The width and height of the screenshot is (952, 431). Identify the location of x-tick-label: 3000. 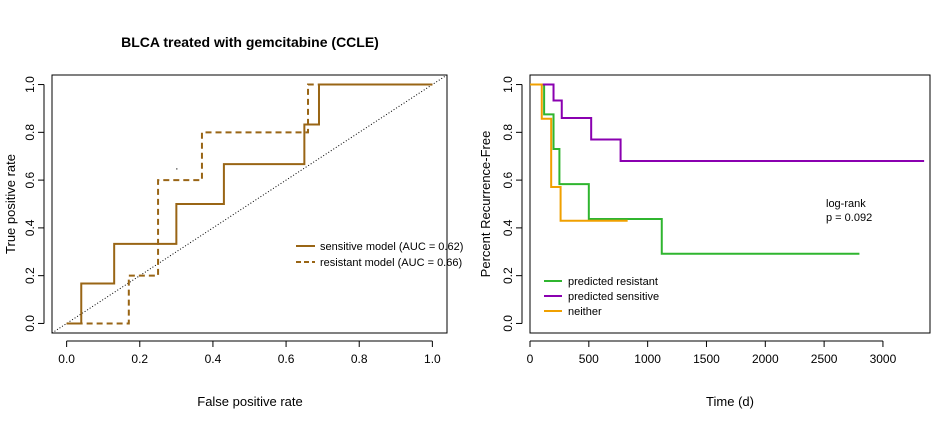
(883, 359).